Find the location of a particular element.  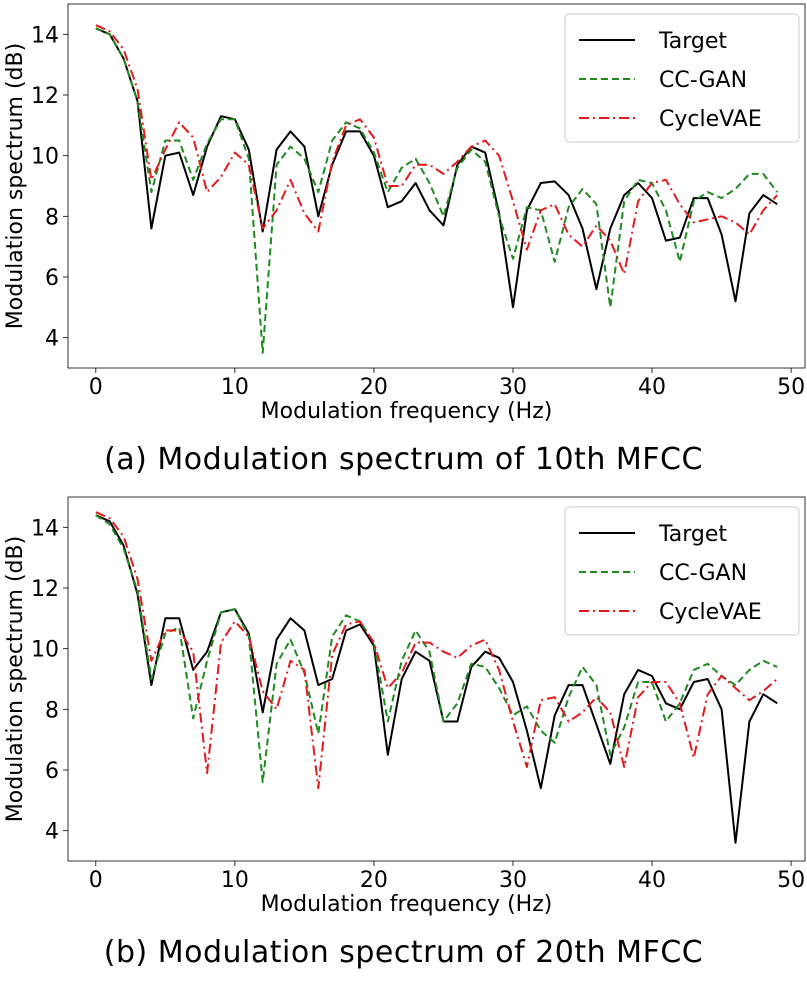

chart-b-caption: (b) Modulation spectrum of 20th MFCC is located at coordinates (403, 952).